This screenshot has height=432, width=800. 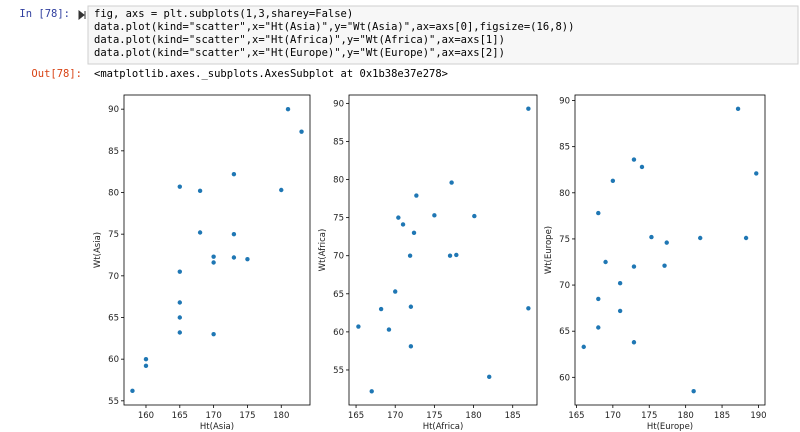 I want to click on out-prompt: Out[78]:, so click(x=56, y=74).